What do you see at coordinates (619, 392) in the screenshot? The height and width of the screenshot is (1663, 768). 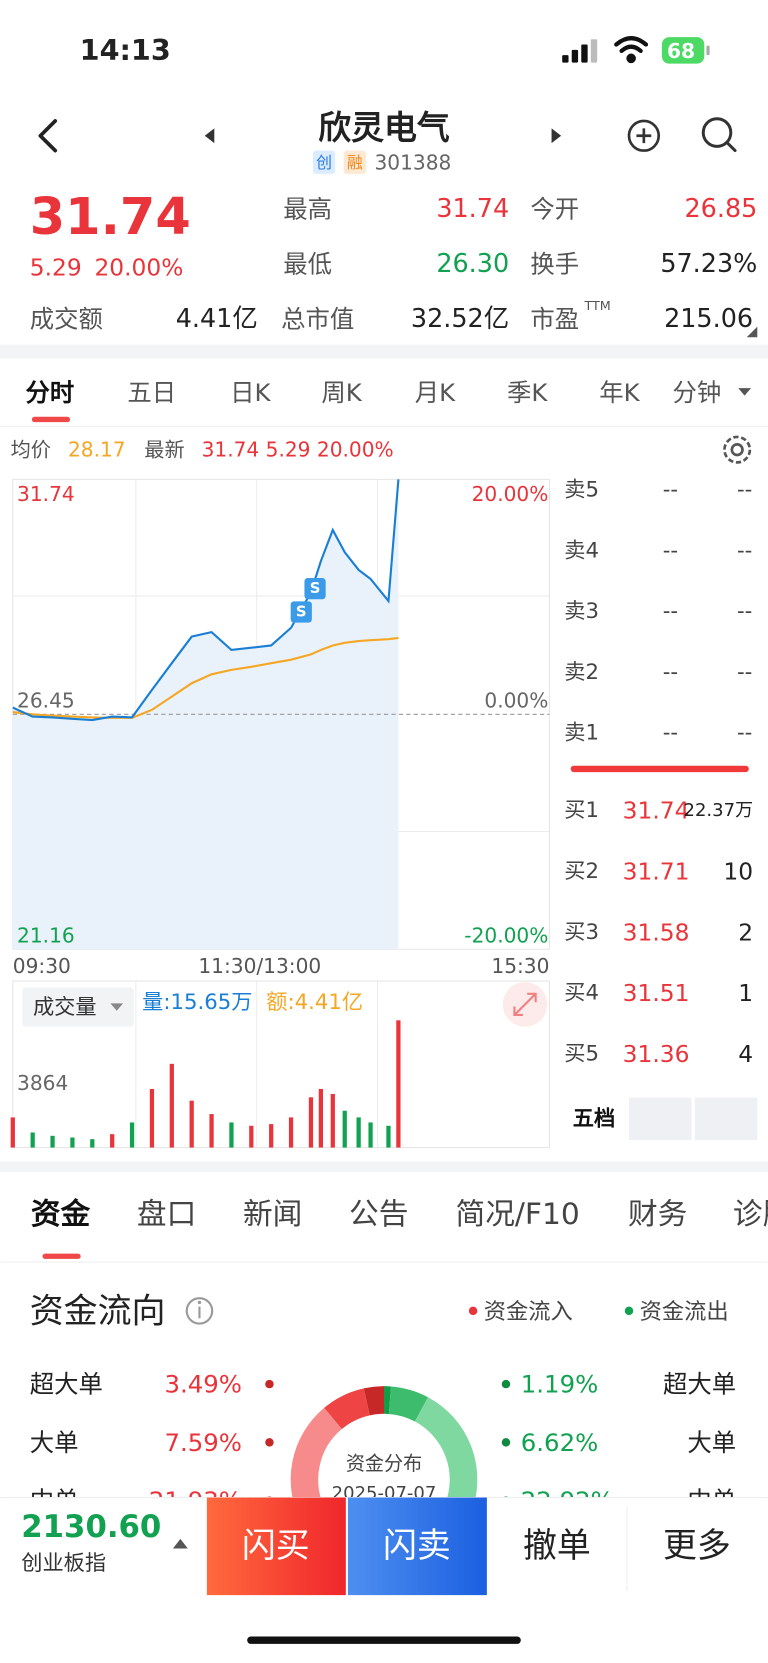 I see `chart-tab: 年K` at bounding box center [619, 392].